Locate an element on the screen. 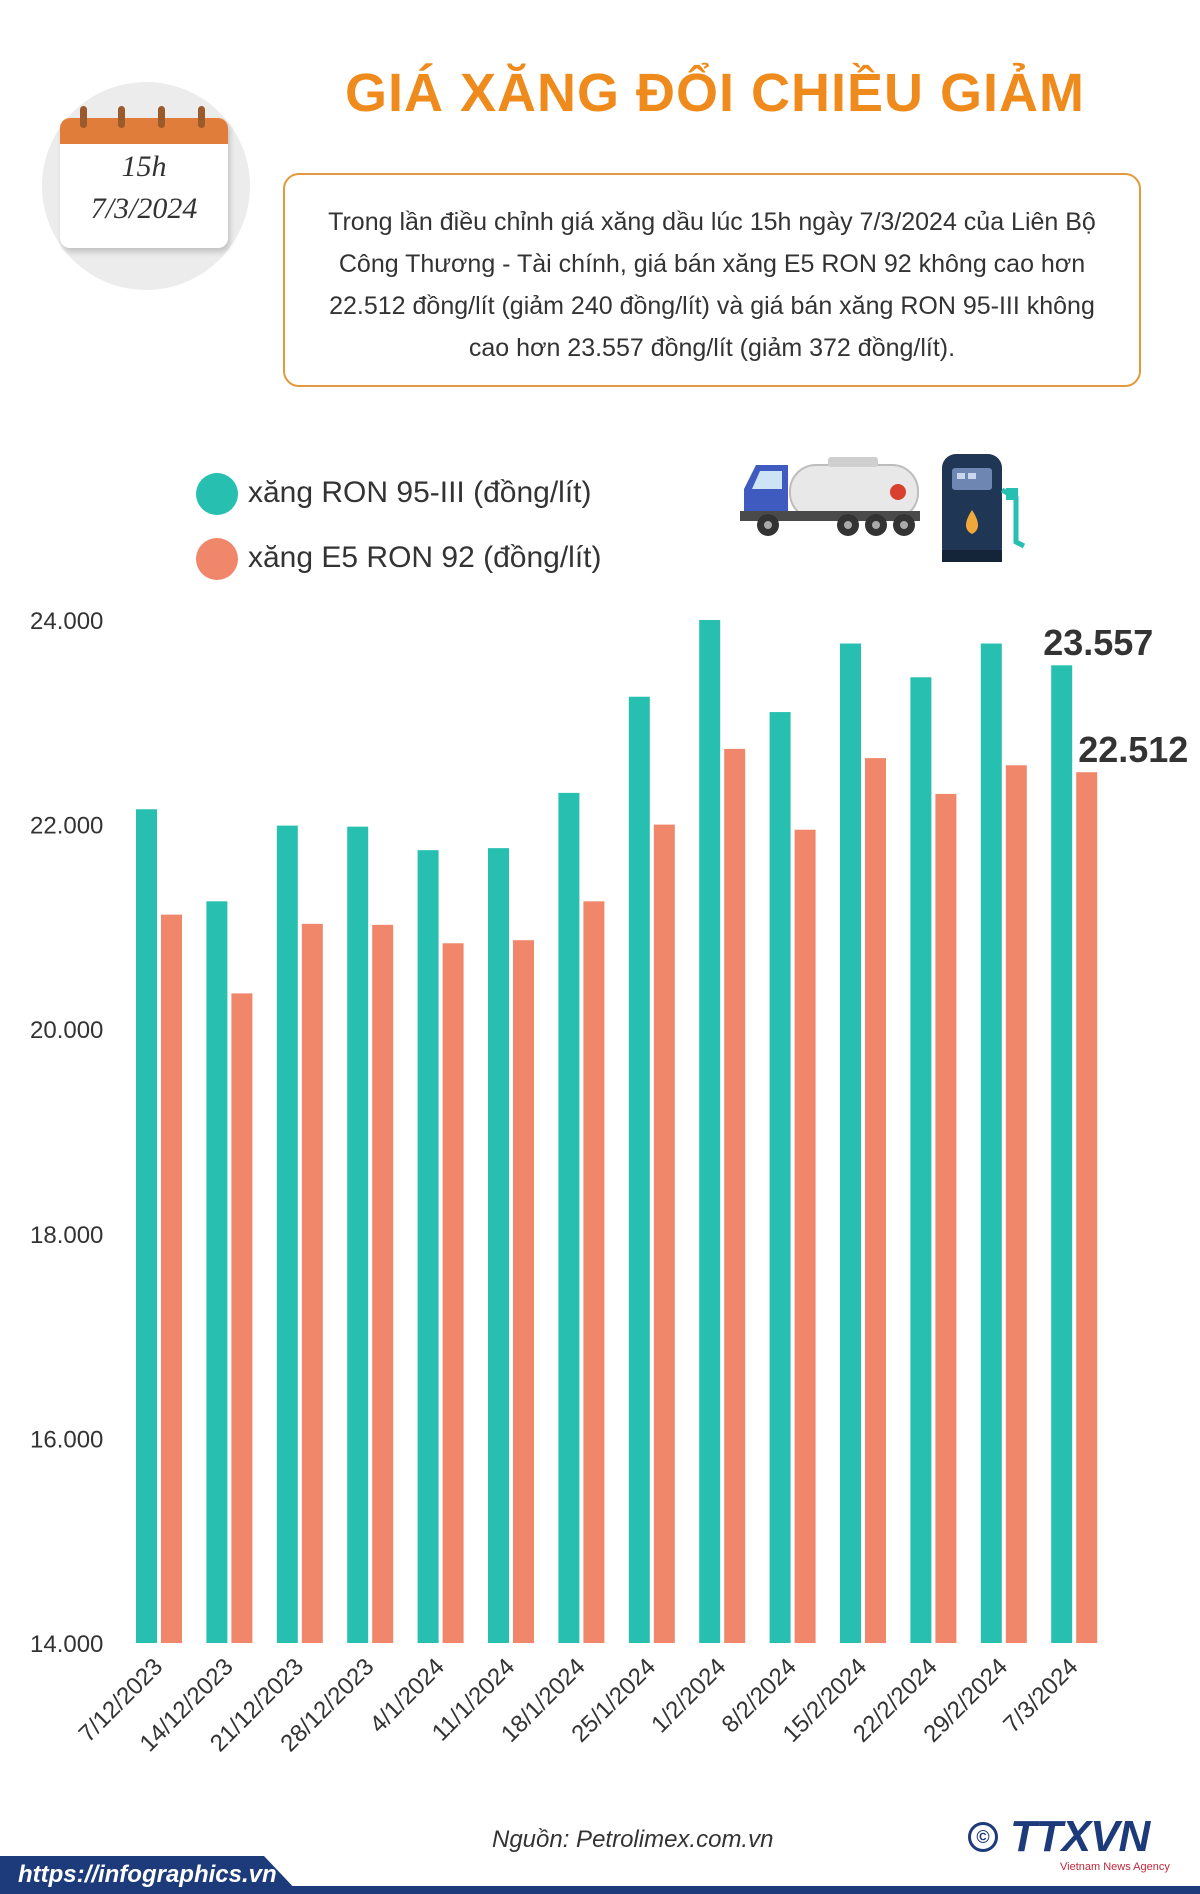 This screenshot has width=1200, height=1894. legend-swatch-ron95 is located at coordinates (217, 494).